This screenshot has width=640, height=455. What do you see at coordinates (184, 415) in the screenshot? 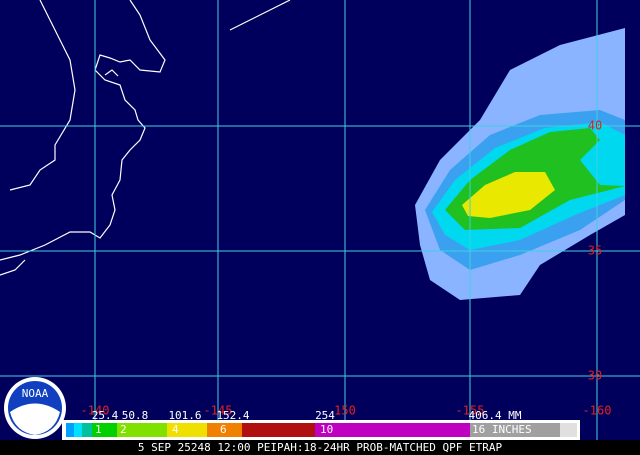
I see `legend-mm-label: 101.6` at bounding box center [184, 415].